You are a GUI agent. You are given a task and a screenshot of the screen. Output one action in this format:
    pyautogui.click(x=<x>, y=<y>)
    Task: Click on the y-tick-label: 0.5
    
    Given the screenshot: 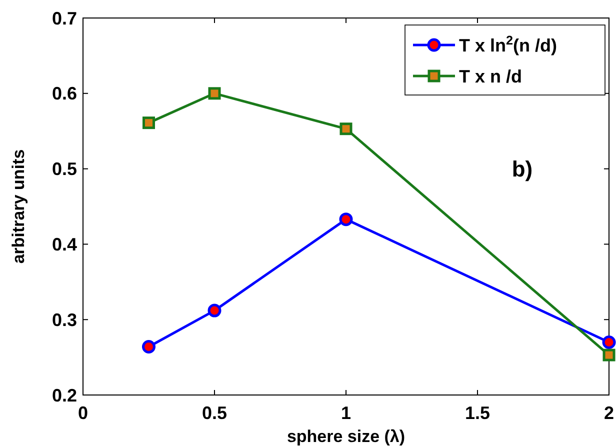 What is the action you would take?
    pyautogui.click(x=64, y=169)
    